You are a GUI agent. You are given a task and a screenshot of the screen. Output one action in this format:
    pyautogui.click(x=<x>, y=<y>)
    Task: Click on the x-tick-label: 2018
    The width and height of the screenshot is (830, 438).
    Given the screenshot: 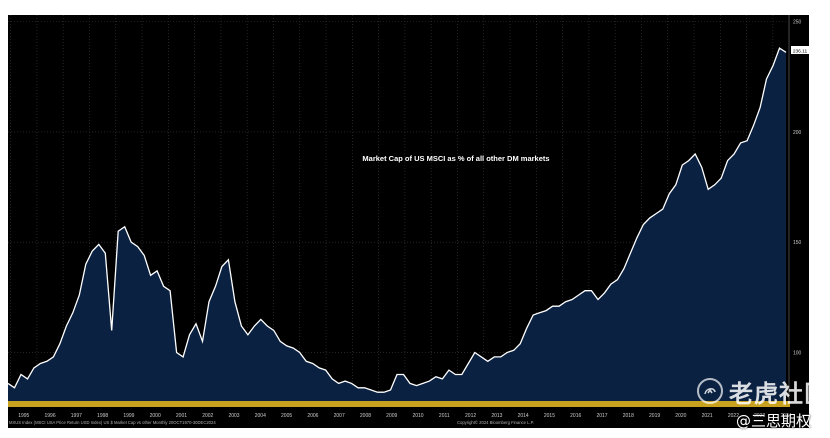 What is the action you would take?
    pyautogui.click(x=628, y=416)
    